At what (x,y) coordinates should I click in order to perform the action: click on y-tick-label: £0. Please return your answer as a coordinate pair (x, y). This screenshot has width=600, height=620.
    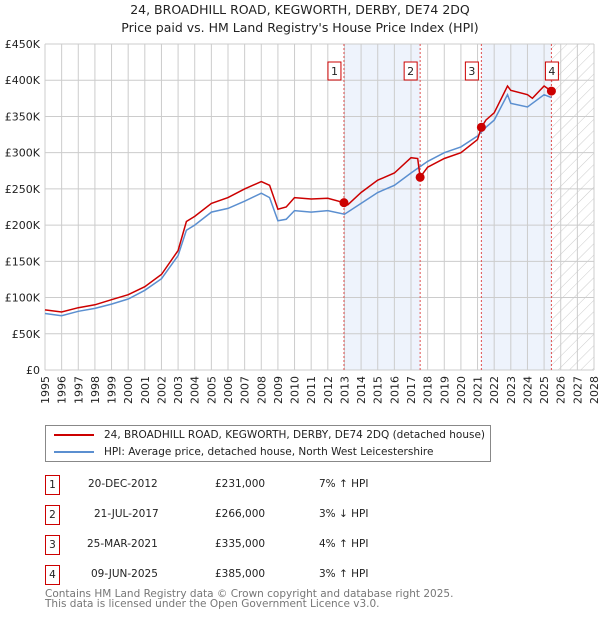
    Looking at the image, I should click on (33, 370).